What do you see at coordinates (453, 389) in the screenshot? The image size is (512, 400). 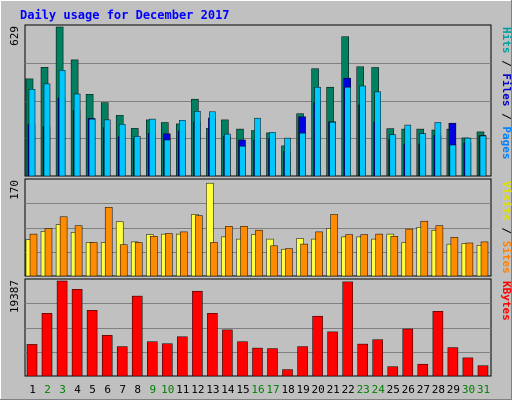 I see `day-label: 29` at bounding box center [453, 389].